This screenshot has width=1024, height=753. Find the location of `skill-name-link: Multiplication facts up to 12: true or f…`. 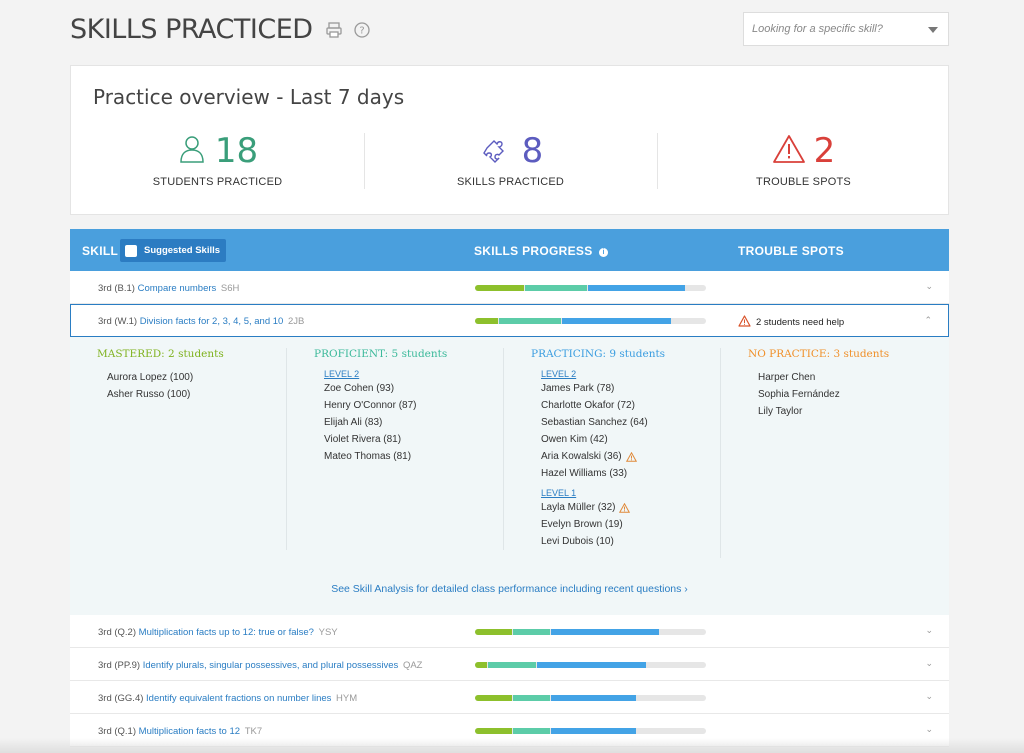

skill-name-link: Multiplication facts up to 12: true or f… is located at coordinates (226, 632).